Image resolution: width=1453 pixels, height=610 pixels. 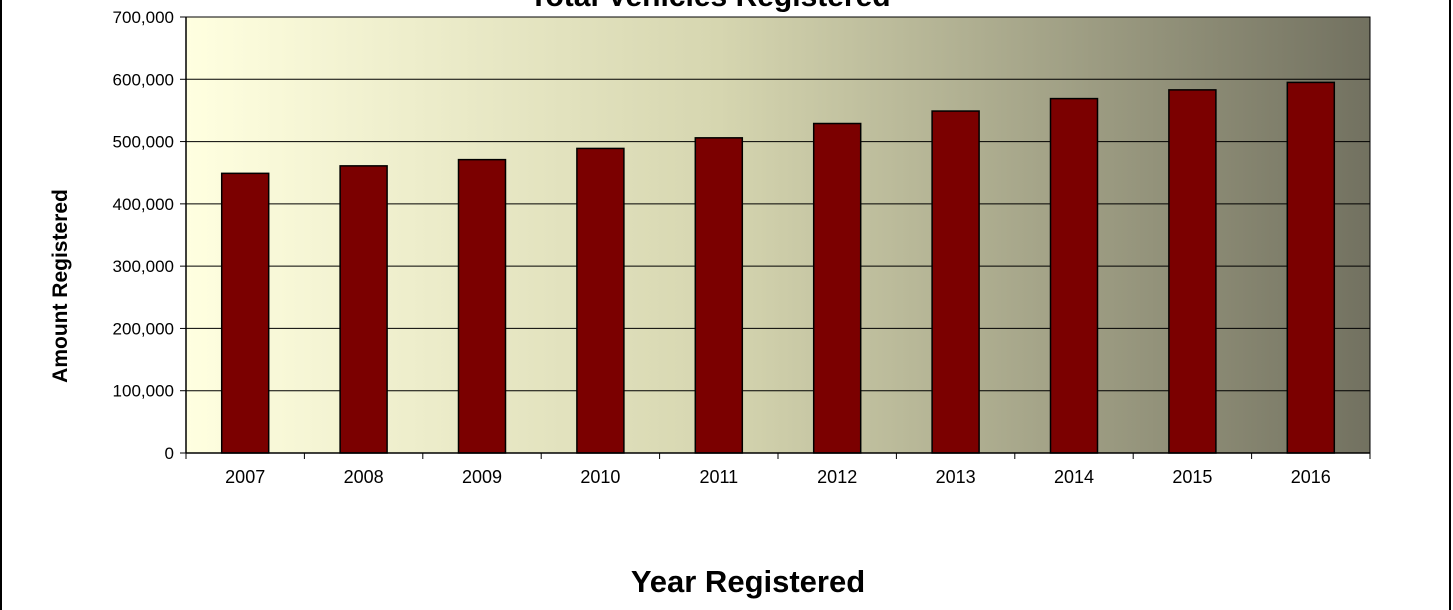 I want to click on x-tick-label: 2007, so click(x=245, y=477).